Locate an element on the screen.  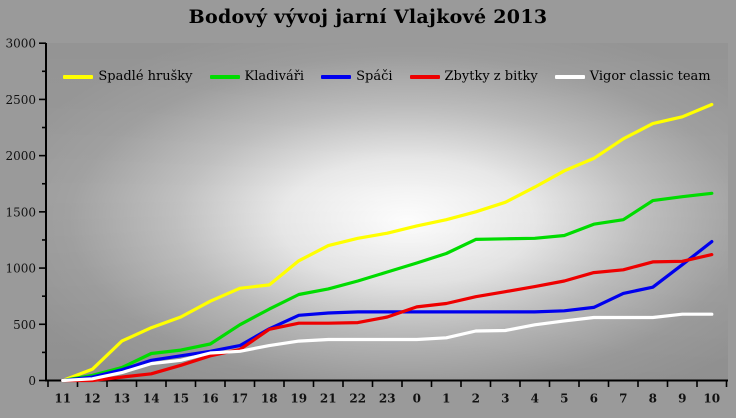
legend-label-spadl-hru-ky: Spadlé hrušky is located at coordinates (145, 76).